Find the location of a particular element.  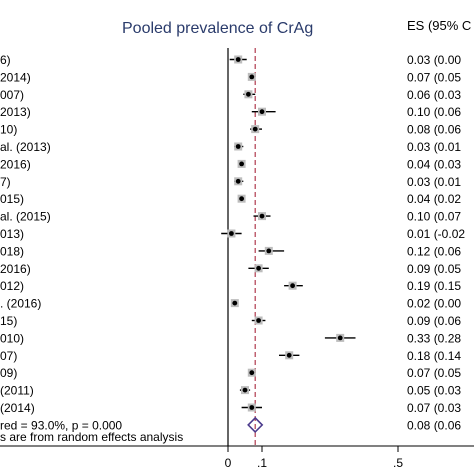

study-label: (2011) is located at coordinates (17, 391).